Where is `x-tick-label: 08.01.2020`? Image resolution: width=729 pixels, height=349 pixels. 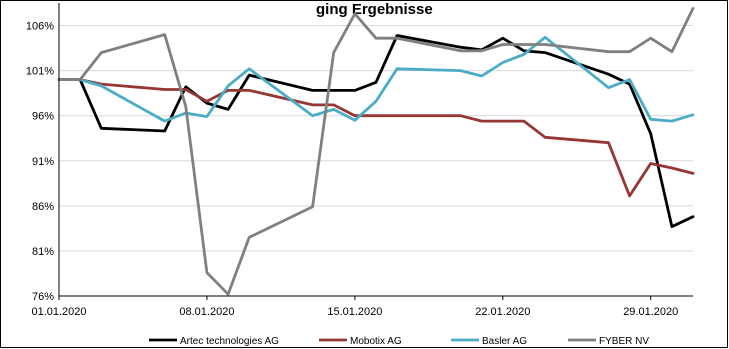
x-tick-label: 08.01.2020 is located at coordinates (206, 312).